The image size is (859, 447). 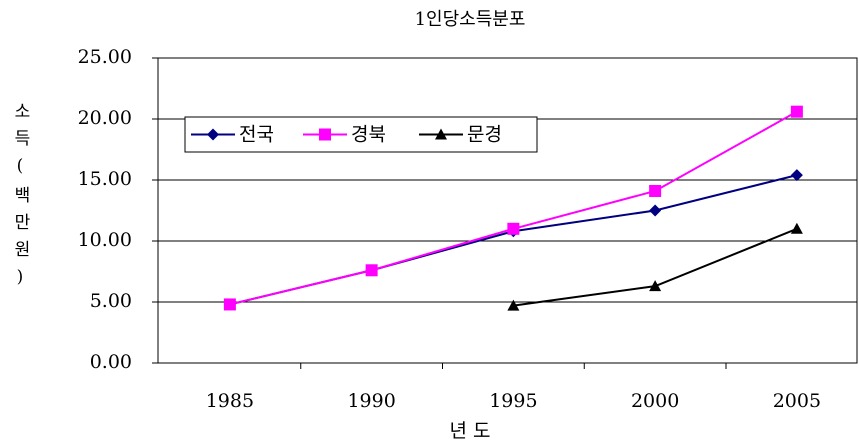 I want to click on y-tick-label: 20.00, so click(x=105, y=118).